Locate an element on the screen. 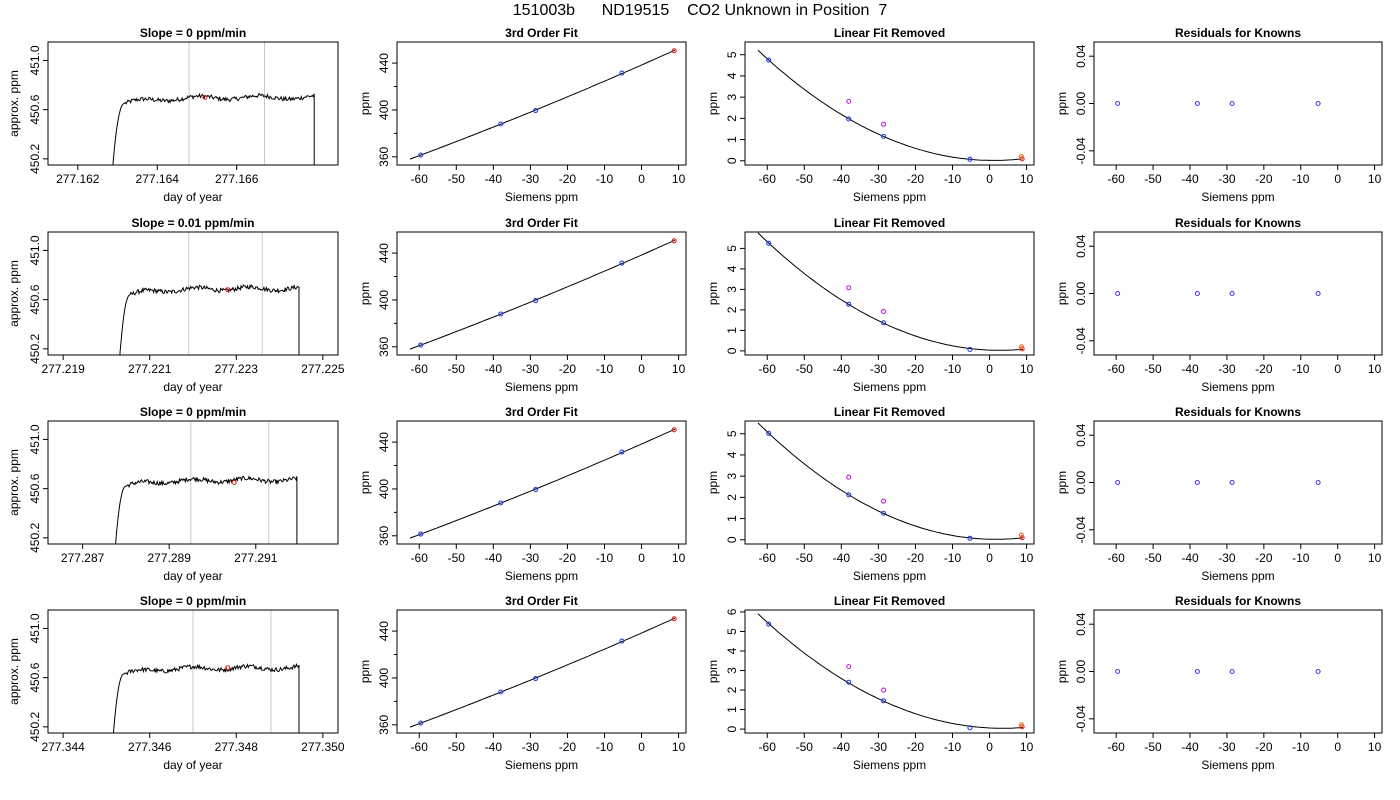 The image size is (1400, 800). panel-title: 3rd Order Fit is located at coordinates (541, 223).